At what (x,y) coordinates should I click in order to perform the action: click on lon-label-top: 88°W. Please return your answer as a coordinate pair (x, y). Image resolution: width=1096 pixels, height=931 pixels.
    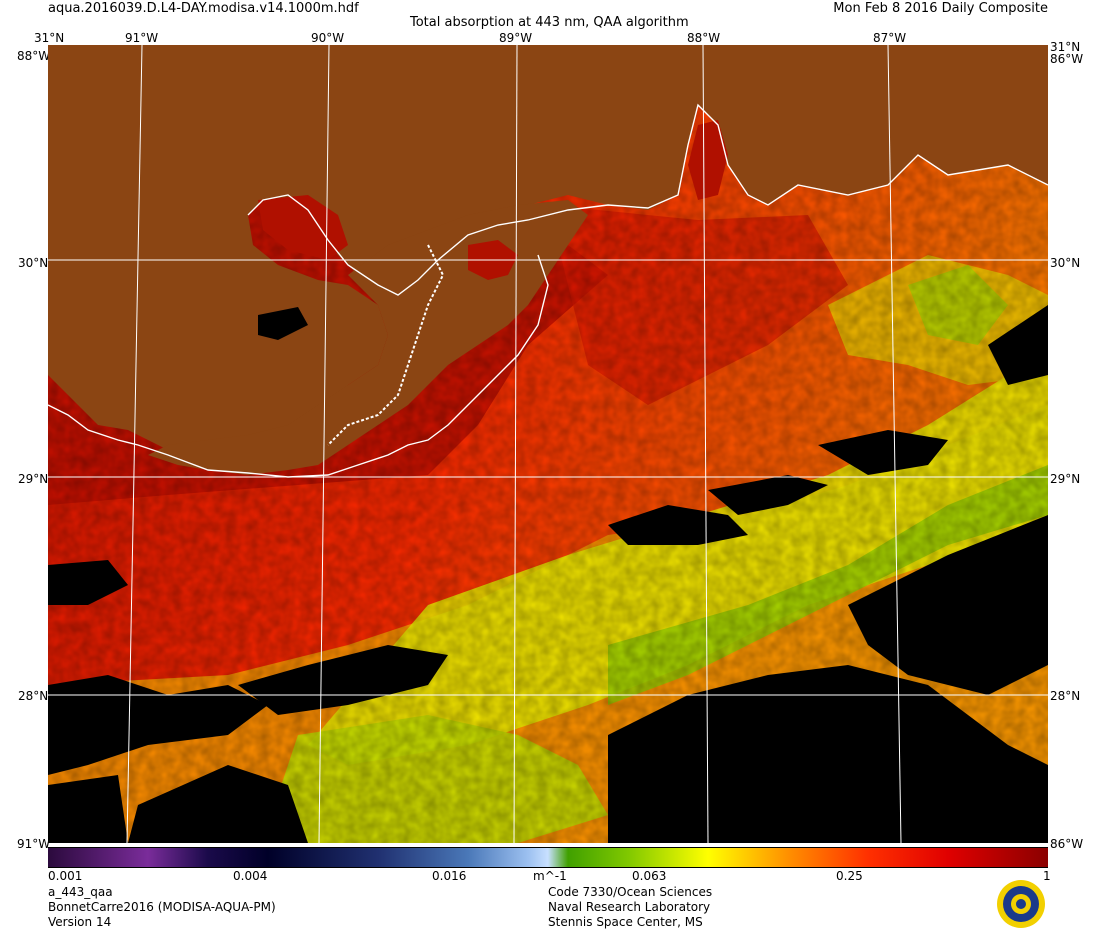
    Looking at the image, I should click on (704, 38).